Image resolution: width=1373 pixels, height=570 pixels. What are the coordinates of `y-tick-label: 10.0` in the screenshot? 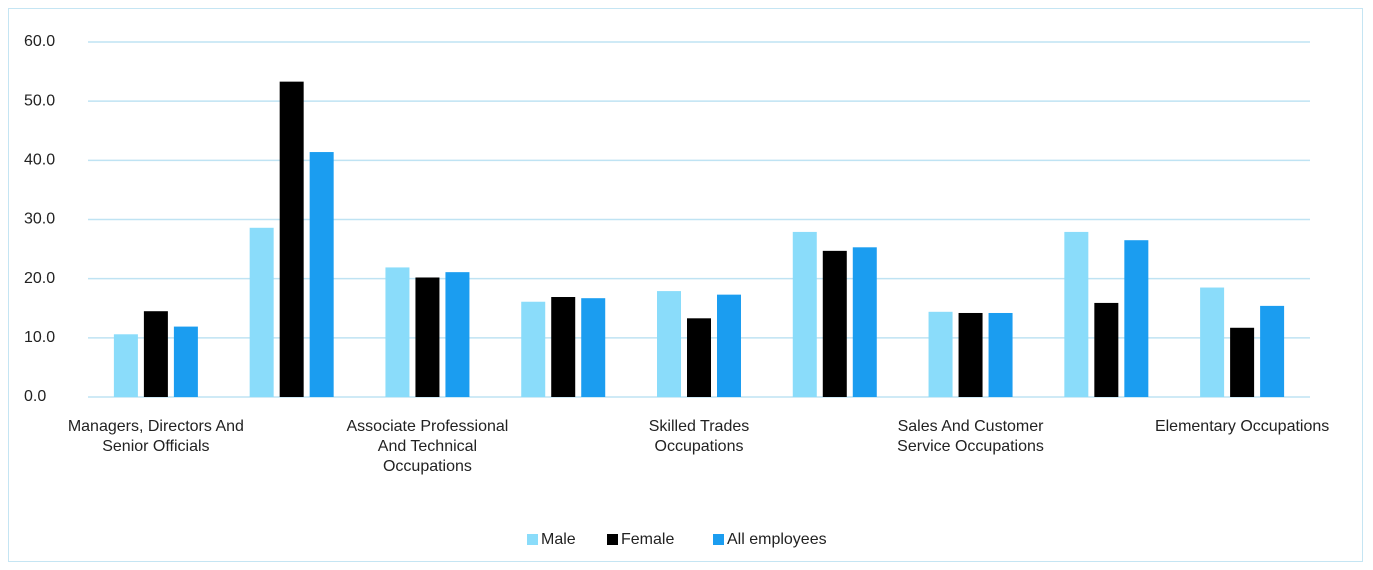 It's located at (39, 337).